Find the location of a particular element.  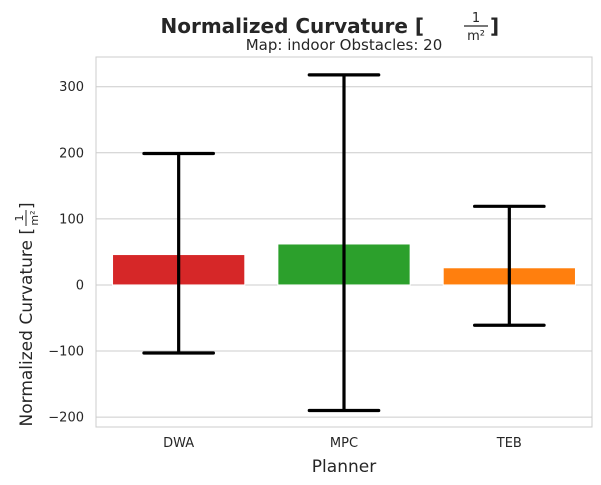

x-tick-label-mpc: MPC is located at coordinates (344, 443).